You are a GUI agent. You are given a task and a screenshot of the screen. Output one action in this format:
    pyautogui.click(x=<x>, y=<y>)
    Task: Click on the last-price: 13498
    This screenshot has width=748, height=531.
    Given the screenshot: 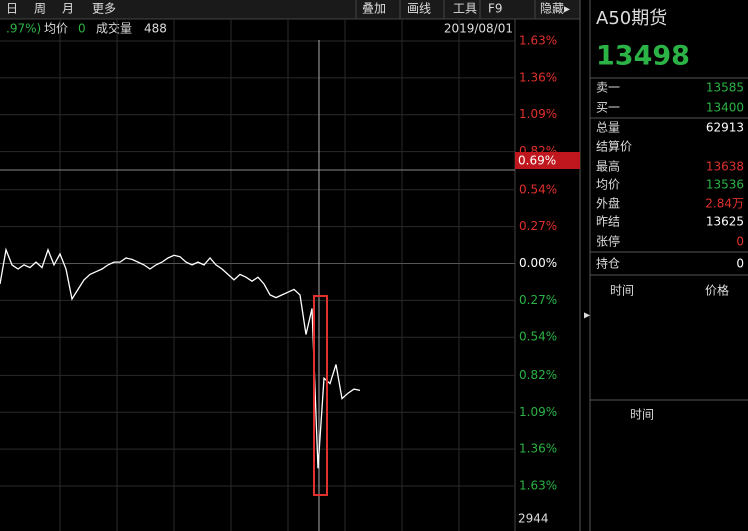 What is the action you would take?
    pyautogui.click(x=643, y=56)
    